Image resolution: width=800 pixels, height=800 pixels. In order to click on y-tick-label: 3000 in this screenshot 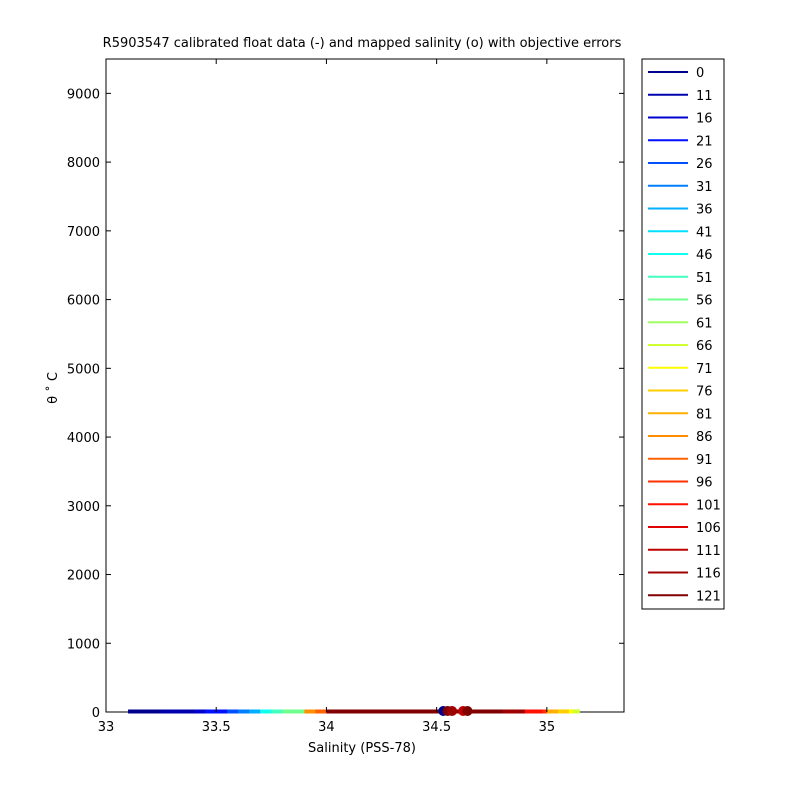, I will do `click(83, 507)`.